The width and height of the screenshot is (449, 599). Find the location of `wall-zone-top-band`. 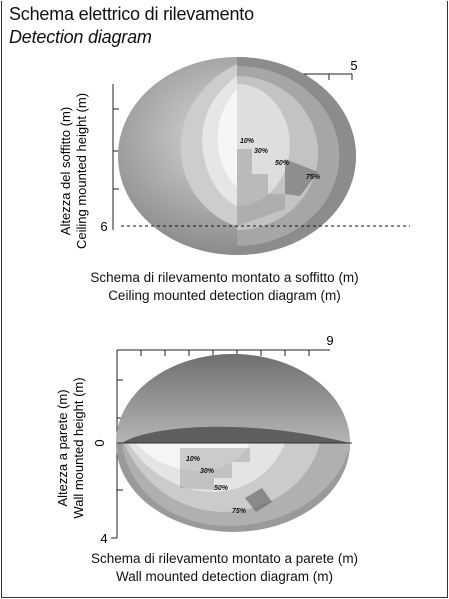

wall-zone-top-band is located at coordinates (236, 434).